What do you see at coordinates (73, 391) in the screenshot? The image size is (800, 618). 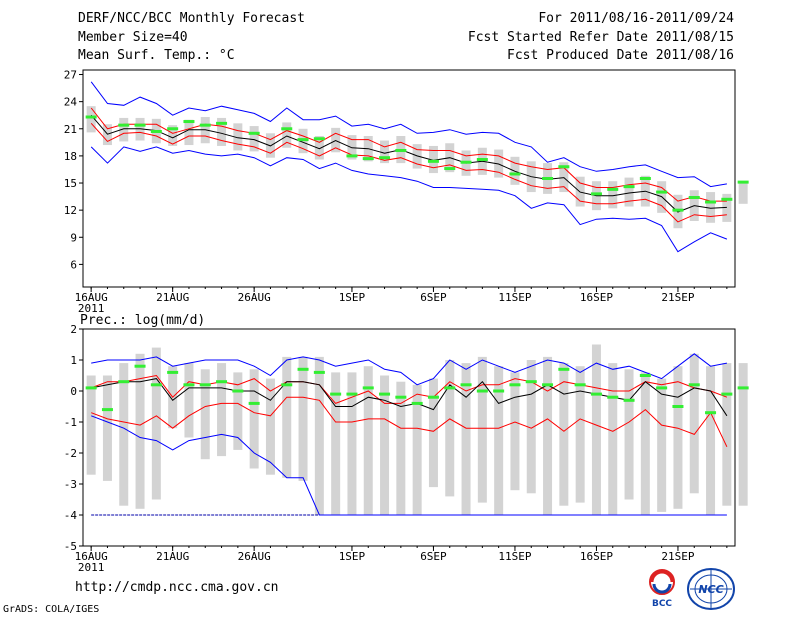 I see `prec-y-tick-label: 0` at bounding box center [73, 391].